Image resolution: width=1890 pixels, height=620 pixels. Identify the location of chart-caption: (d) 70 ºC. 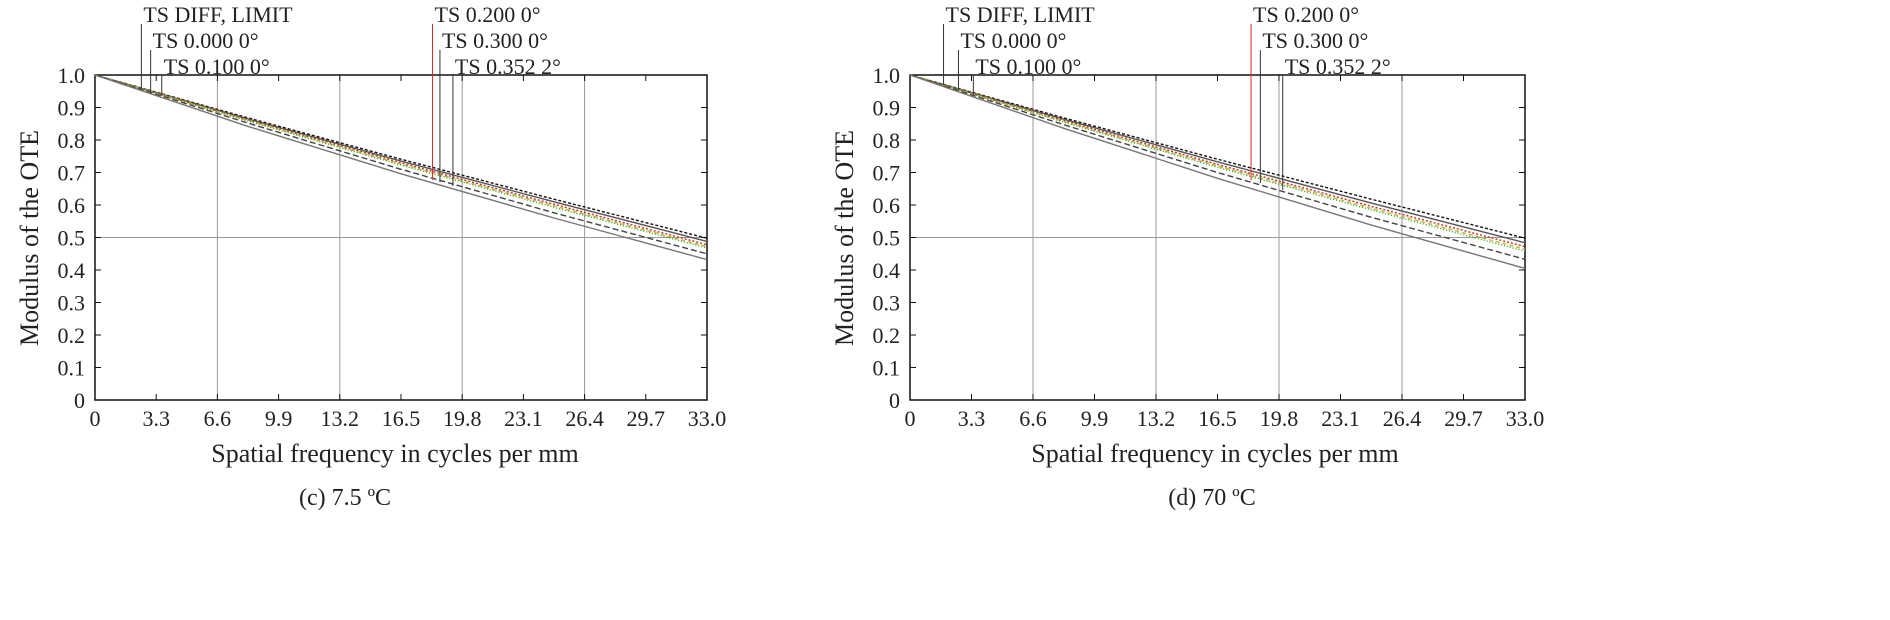
(1211, 498).